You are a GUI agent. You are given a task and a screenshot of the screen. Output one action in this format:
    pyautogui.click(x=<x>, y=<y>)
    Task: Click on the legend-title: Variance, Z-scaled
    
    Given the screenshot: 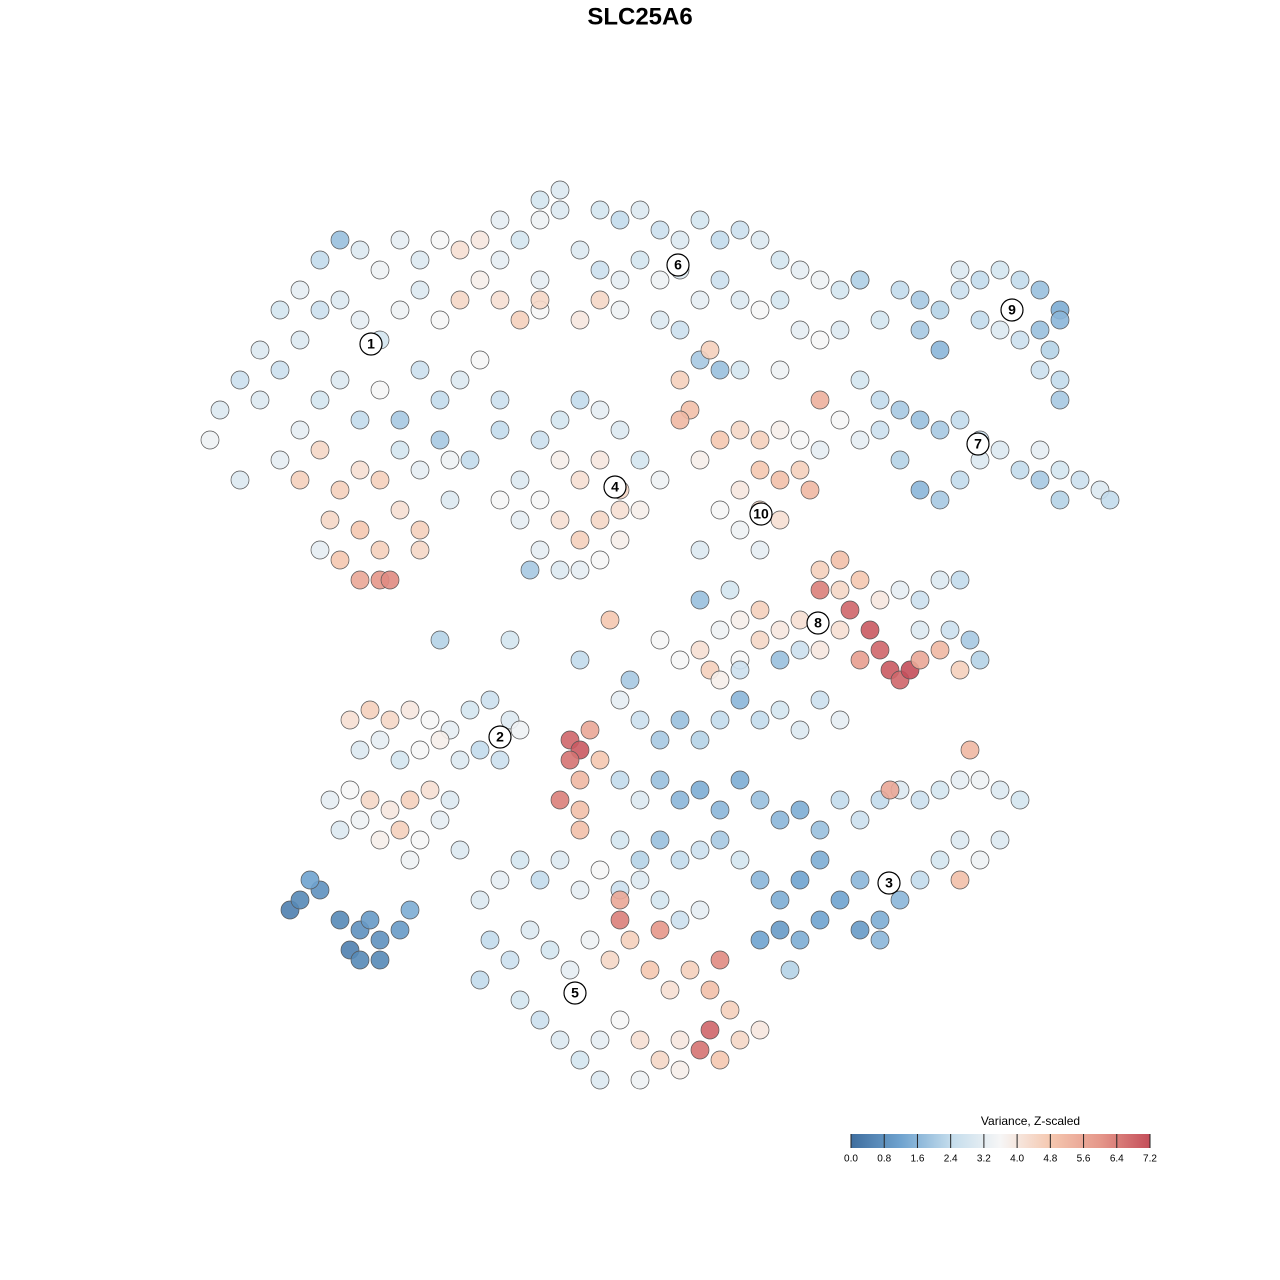 What is the action you would take?
    pyautogui.click(x=1030, y=1121)
    